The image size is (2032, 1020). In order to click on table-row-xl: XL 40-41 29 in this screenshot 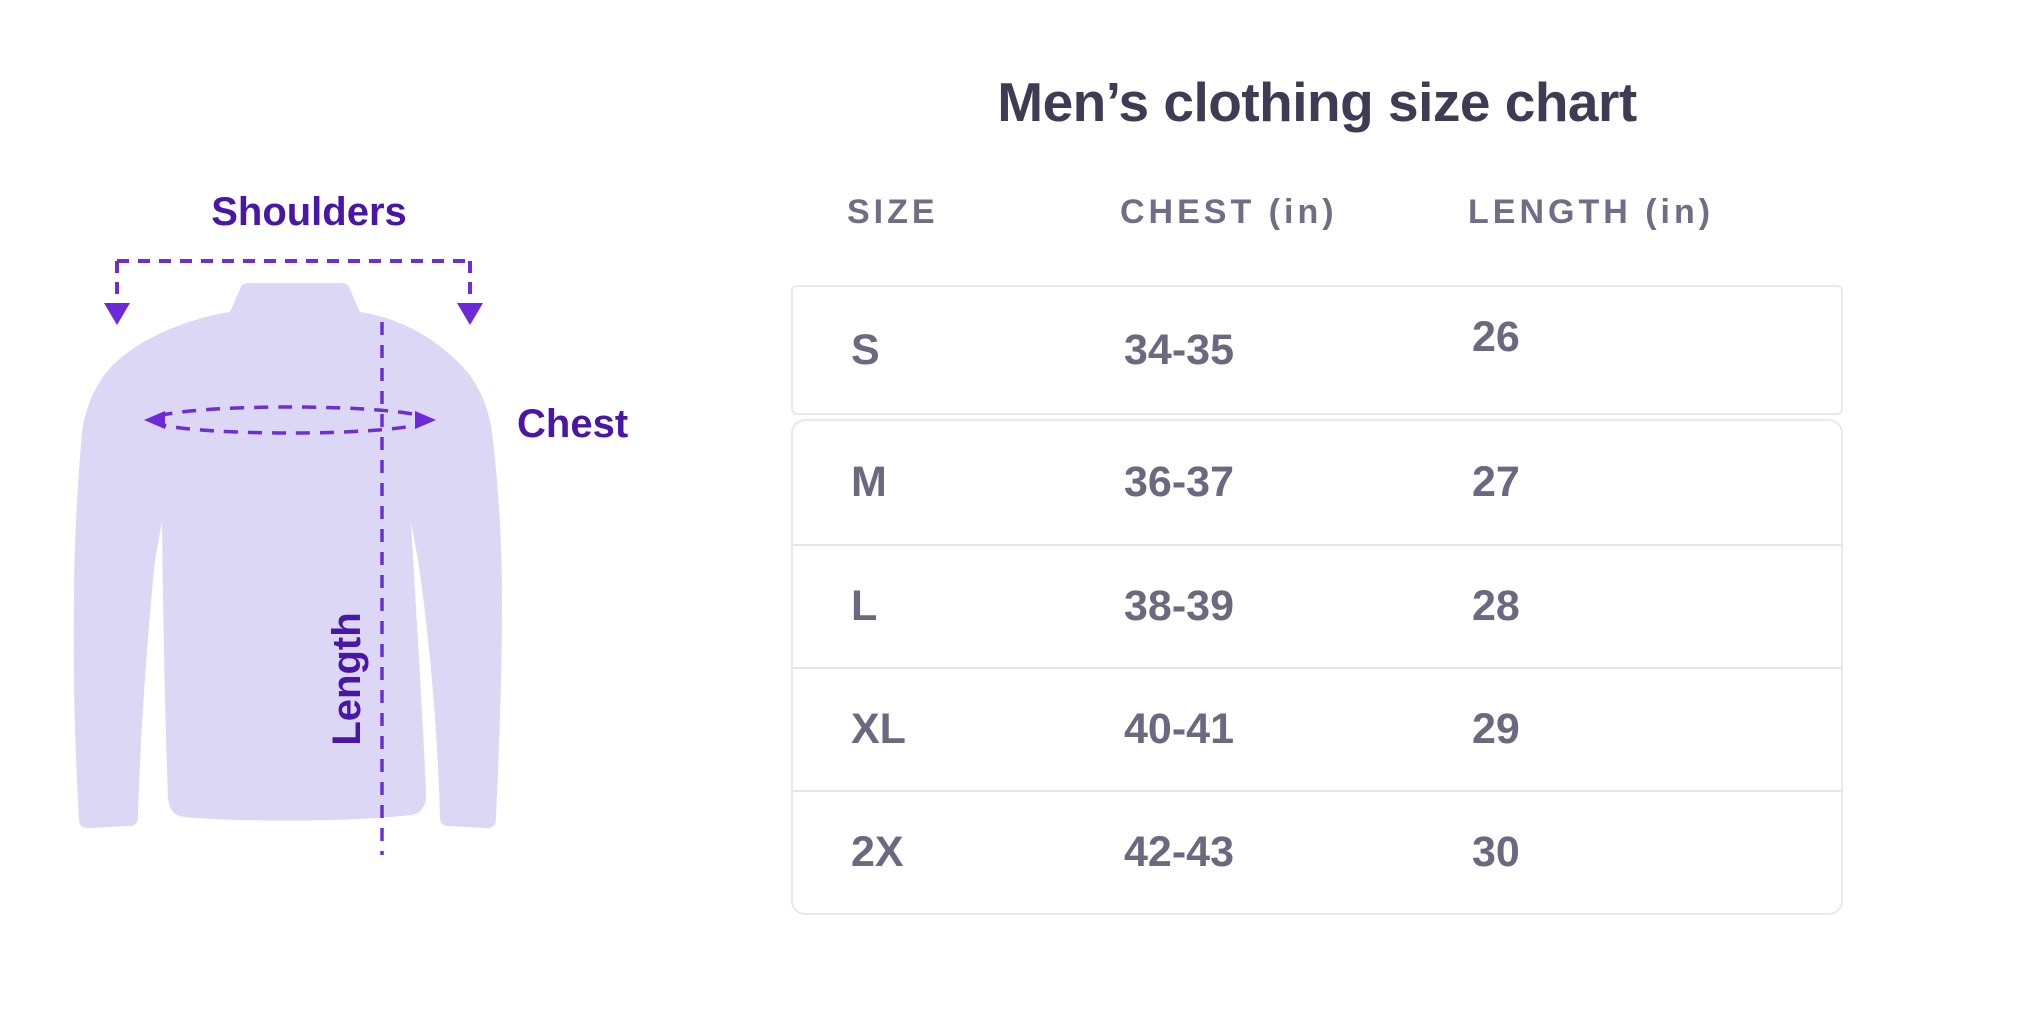, I will do `click(1317, 728)`.